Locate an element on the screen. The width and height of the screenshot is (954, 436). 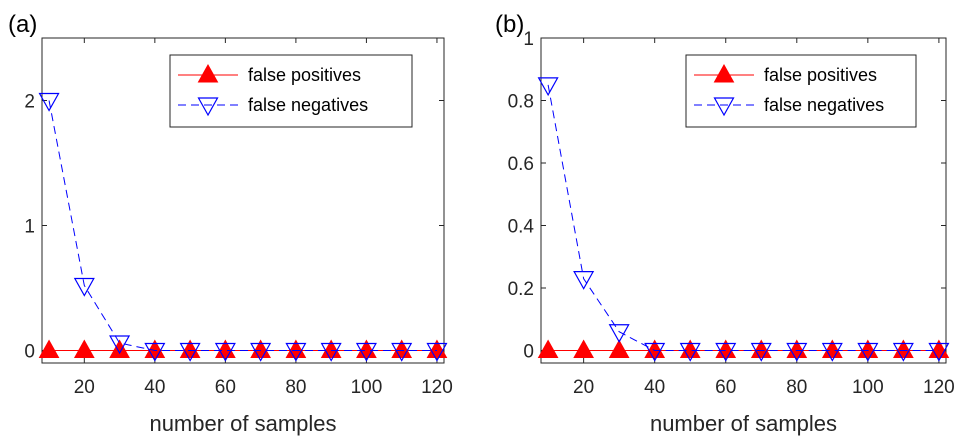
legend-box is located at coordinates (291, 91).